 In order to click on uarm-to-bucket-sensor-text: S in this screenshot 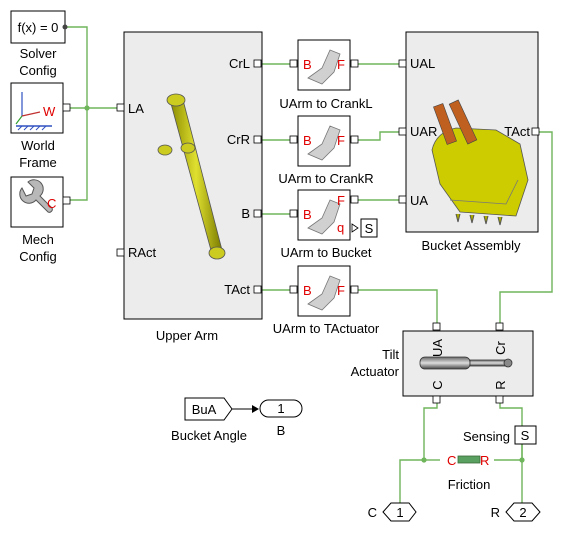, I will do `click(369, 228)`.